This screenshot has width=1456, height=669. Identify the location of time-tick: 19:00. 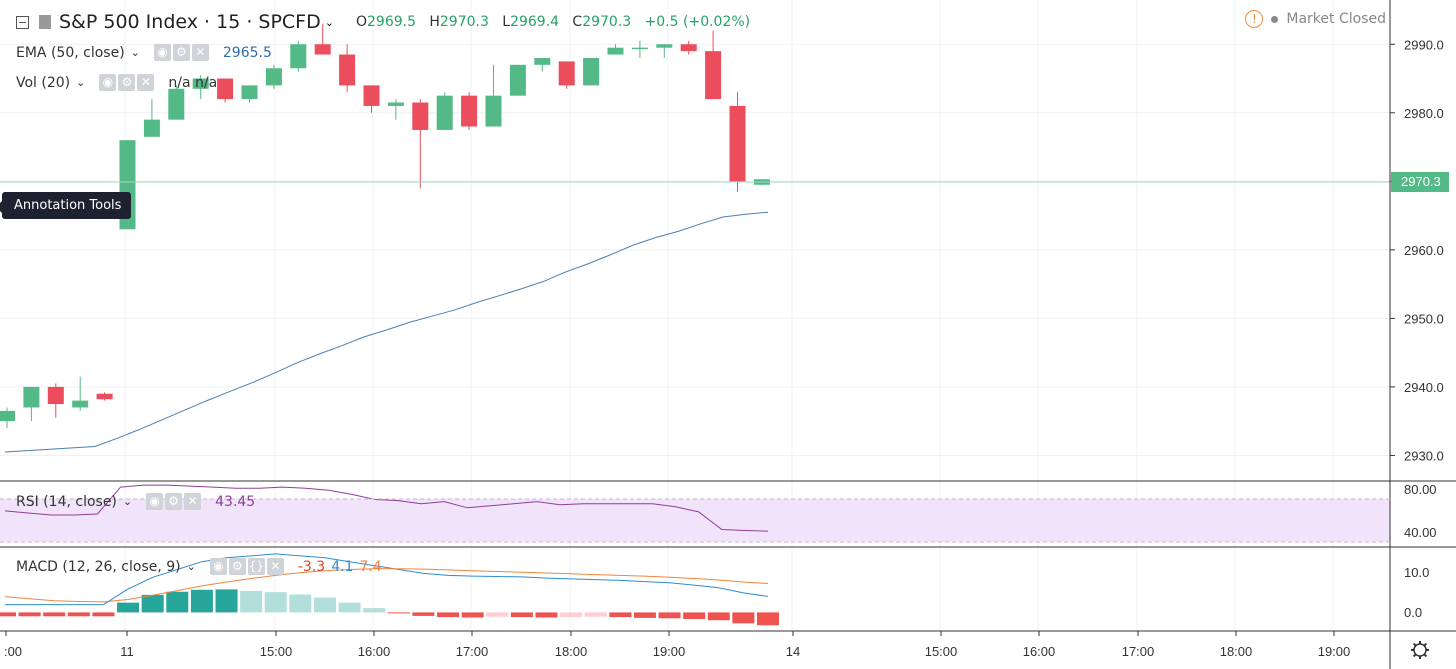
(669, 651).